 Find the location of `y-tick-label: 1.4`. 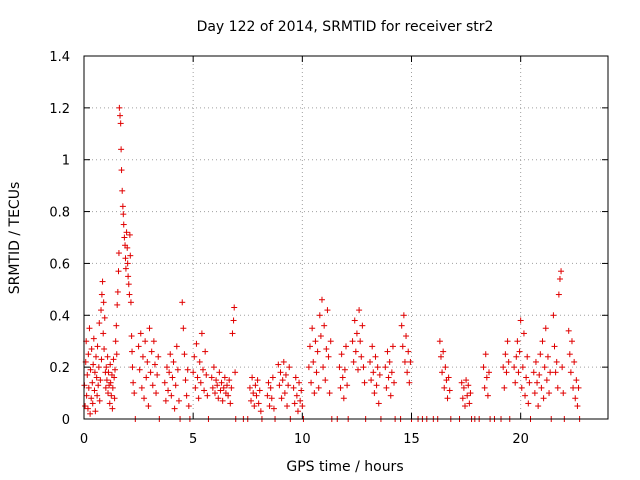

y-tick-label: 1.4 is located at coordinates (59, 57).